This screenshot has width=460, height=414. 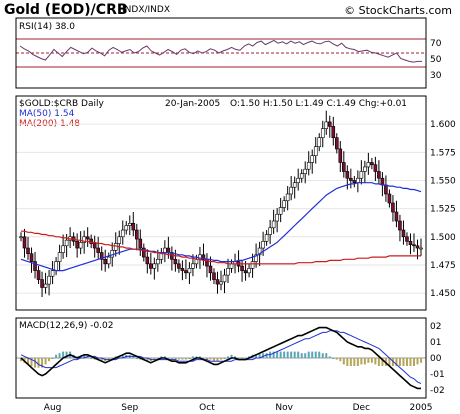 I want to click on price-ohlc-label: O:1.50 H:1.50 L:1.49 C:1.49 Chg:+0.01, so click(x=318, y=104).